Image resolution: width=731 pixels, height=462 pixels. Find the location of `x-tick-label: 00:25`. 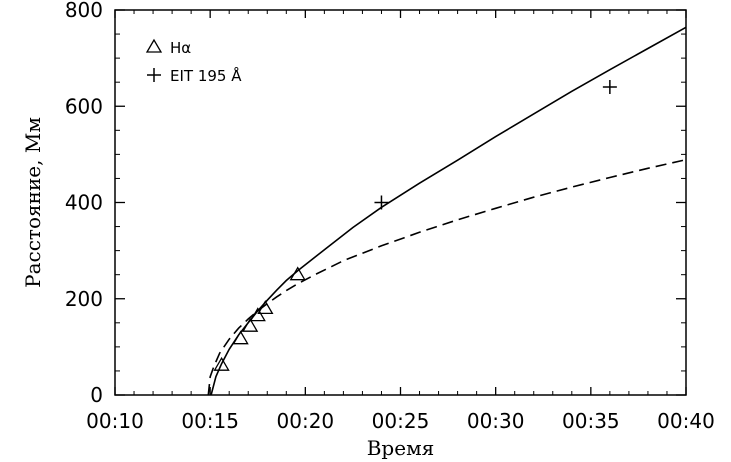

x-tick-label: 00:25 is located at coordinates (401, 421).